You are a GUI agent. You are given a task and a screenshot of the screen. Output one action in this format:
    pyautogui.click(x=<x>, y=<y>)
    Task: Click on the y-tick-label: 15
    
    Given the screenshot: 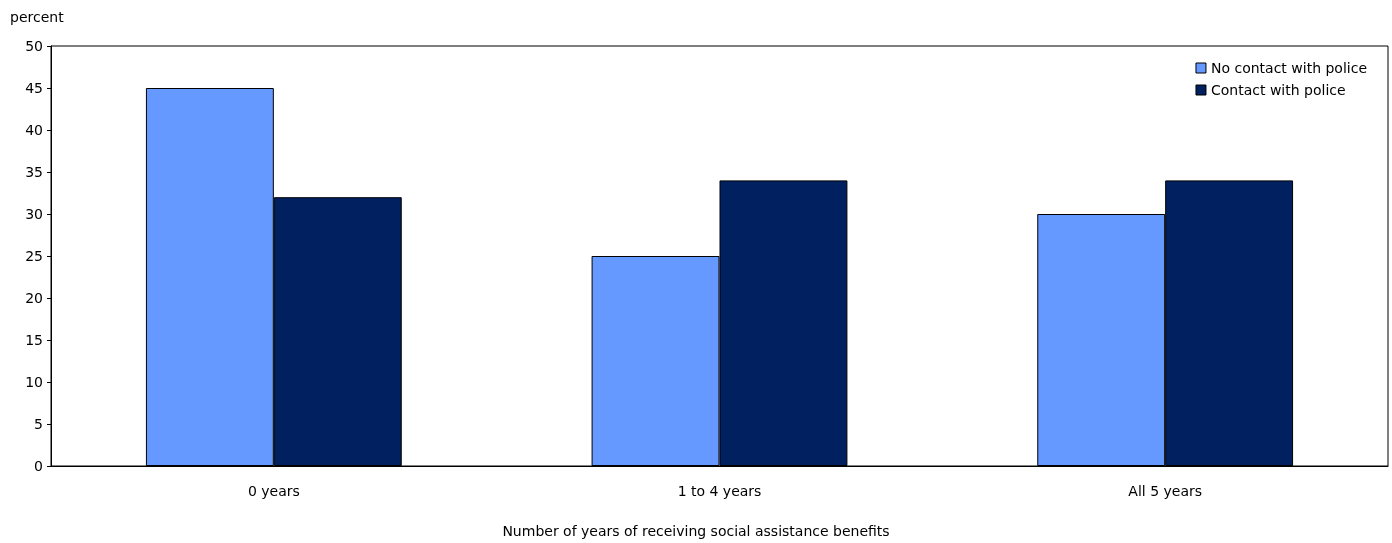 What is the action you would take?
    pyautogui.click(x=34, y=340)
    